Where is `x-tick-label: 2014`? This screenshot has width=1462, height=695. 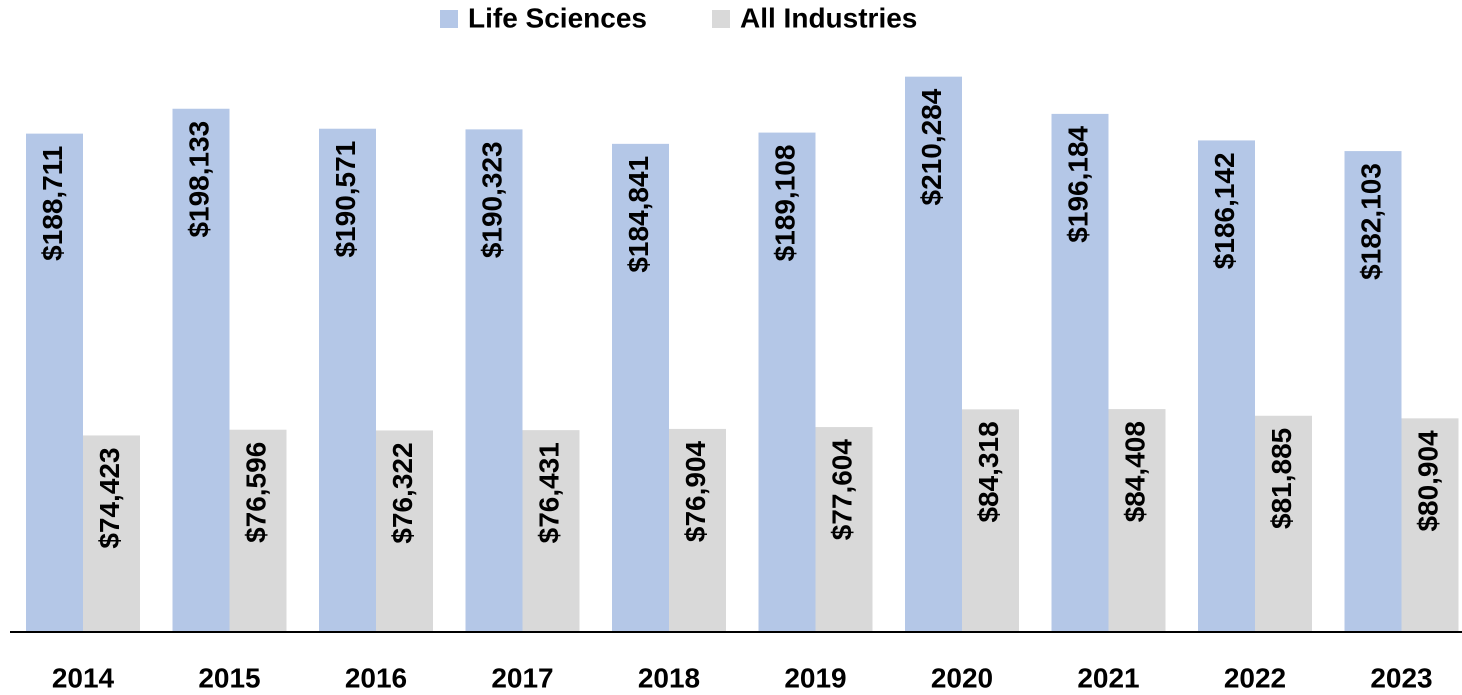 x-tick-label: 2014 is located at coordinates (83, 677).